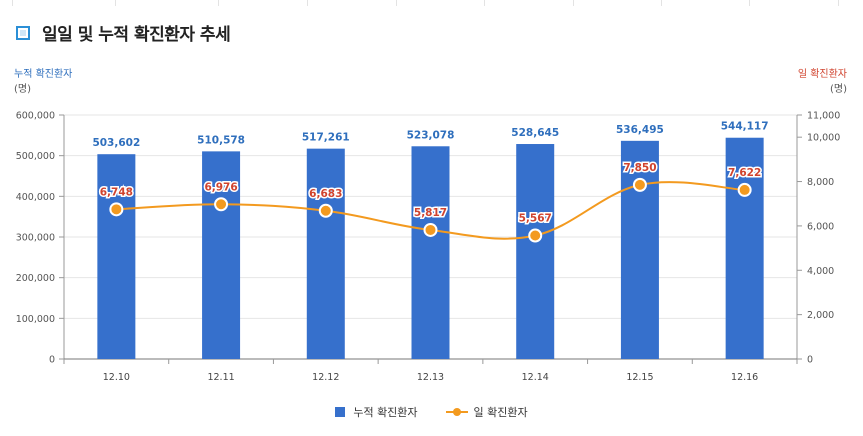 Image resolution: width=863 pixels, height=436 pixels. Describe the element at coordinates (325, 377) in the screenshot. I see `x-tick-label: 12.12` at that location.